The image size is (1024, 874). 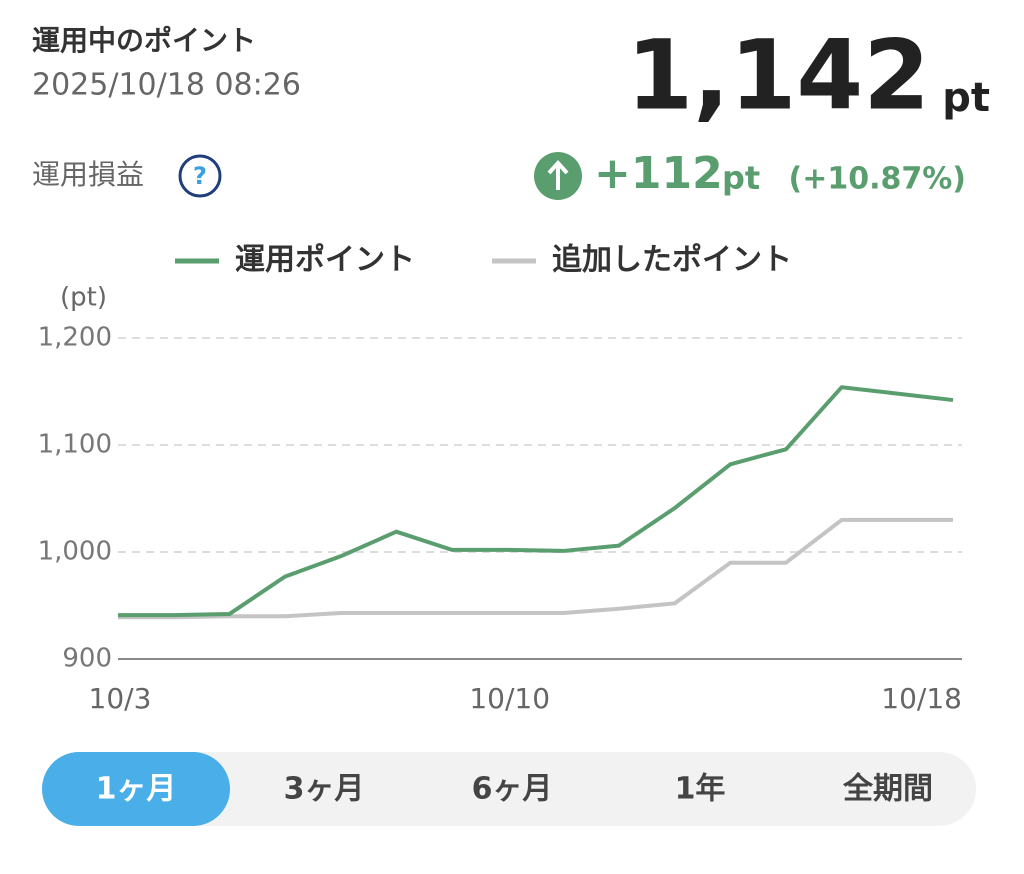 I want to click on help-icon, so click(x=200, y=176).